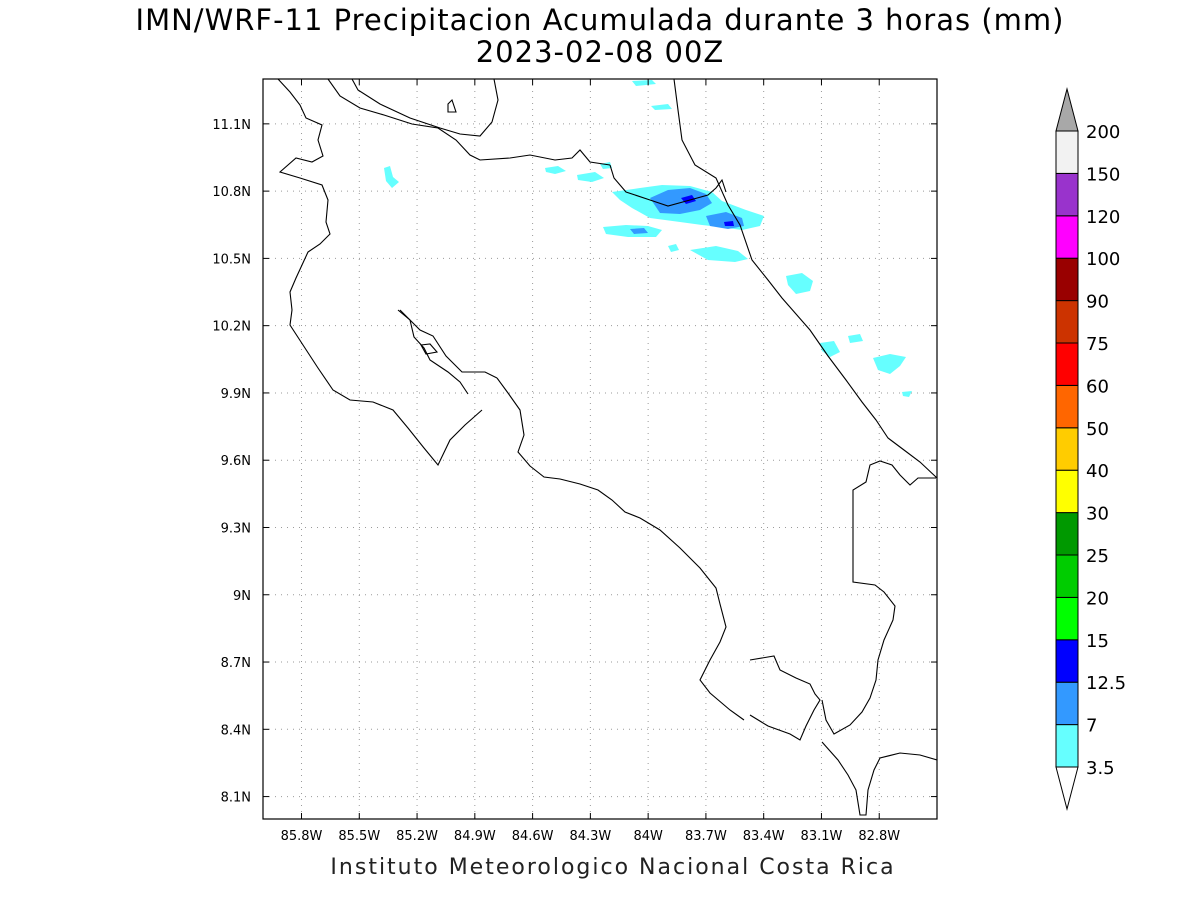 Image resolution: width=1200 pixels, height=900 pixels. I want to click on y-tick-label: 8.1N, so click(236, 798).